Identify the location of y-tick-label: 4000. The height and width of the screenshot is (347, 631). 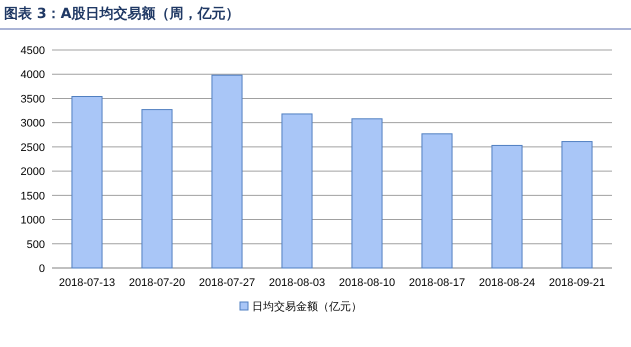
(32, 75).